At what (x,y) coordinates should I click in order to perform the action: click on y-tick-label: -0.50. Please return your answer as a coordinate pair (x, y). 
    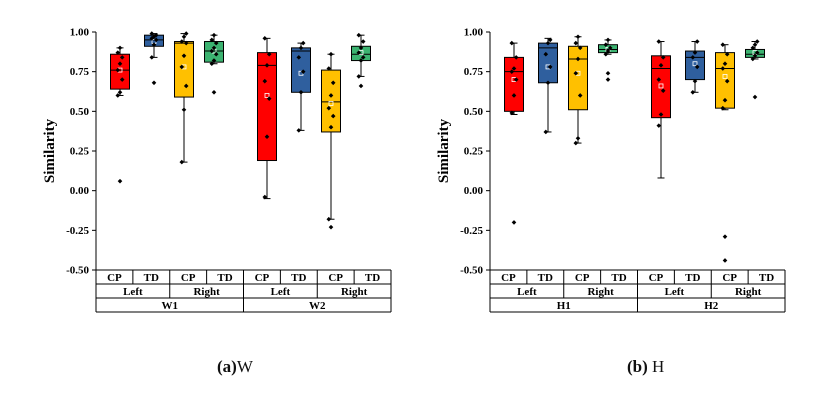
    Looking at the image, I should click on (471, 271).